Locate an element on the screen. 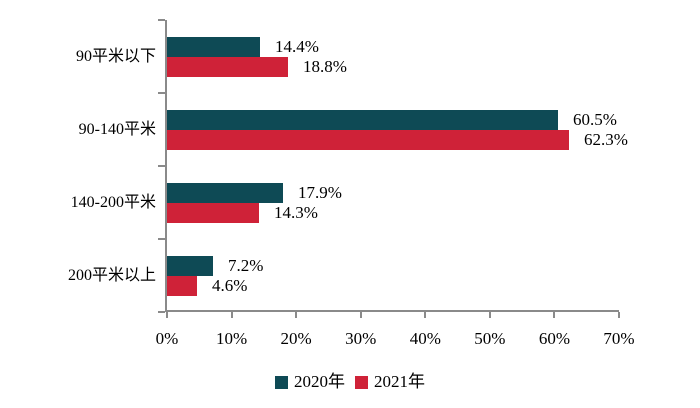 This screenshot has width=700, height=408. category-label: 200平米以上 is located at coordinates (111, 275).